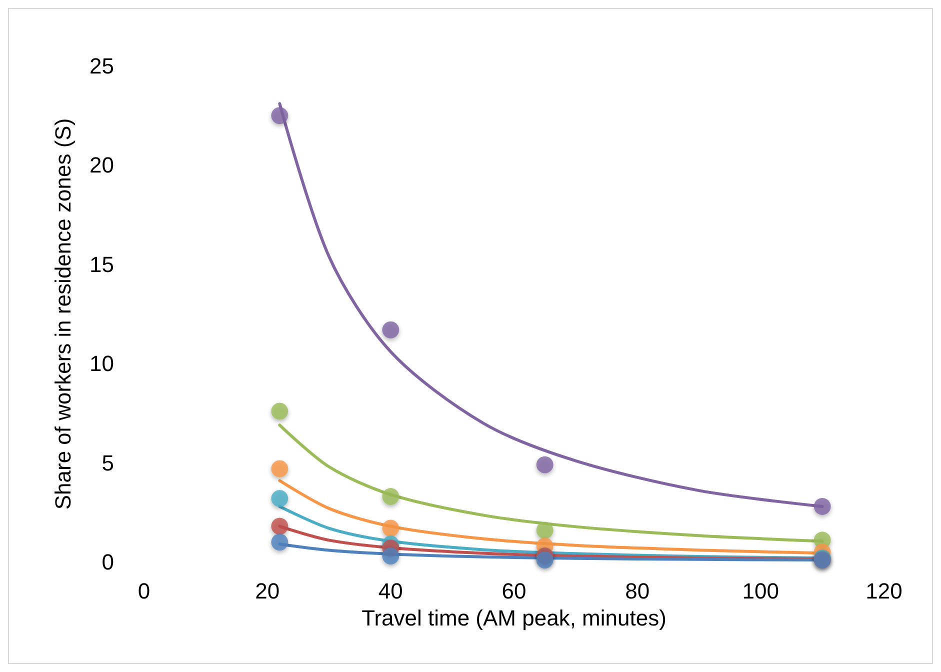  I want to click on y-tick-label: 15, so click(102, 264).